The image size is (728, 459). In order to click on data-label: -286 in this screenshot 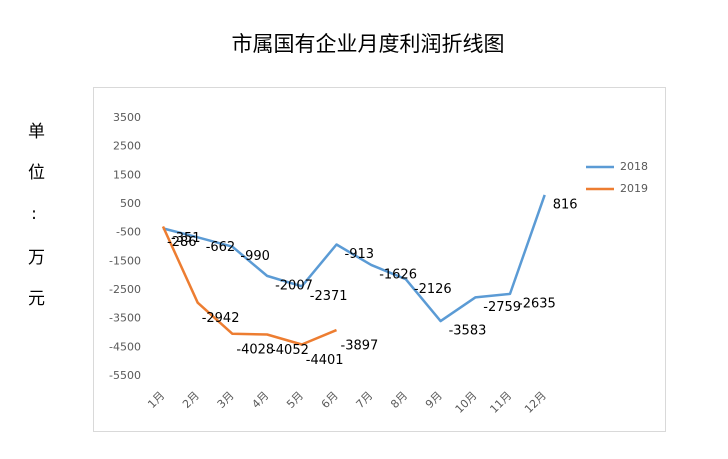, I will do `click(182, 242)`.